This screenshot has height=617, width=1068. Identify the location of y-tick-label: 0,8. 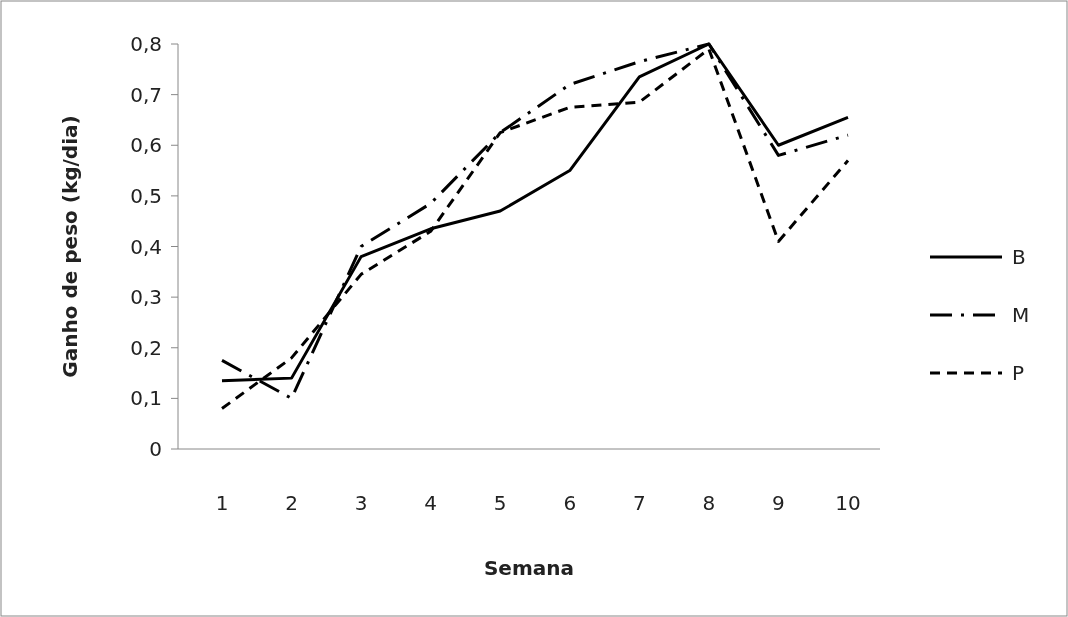
(146, 44).